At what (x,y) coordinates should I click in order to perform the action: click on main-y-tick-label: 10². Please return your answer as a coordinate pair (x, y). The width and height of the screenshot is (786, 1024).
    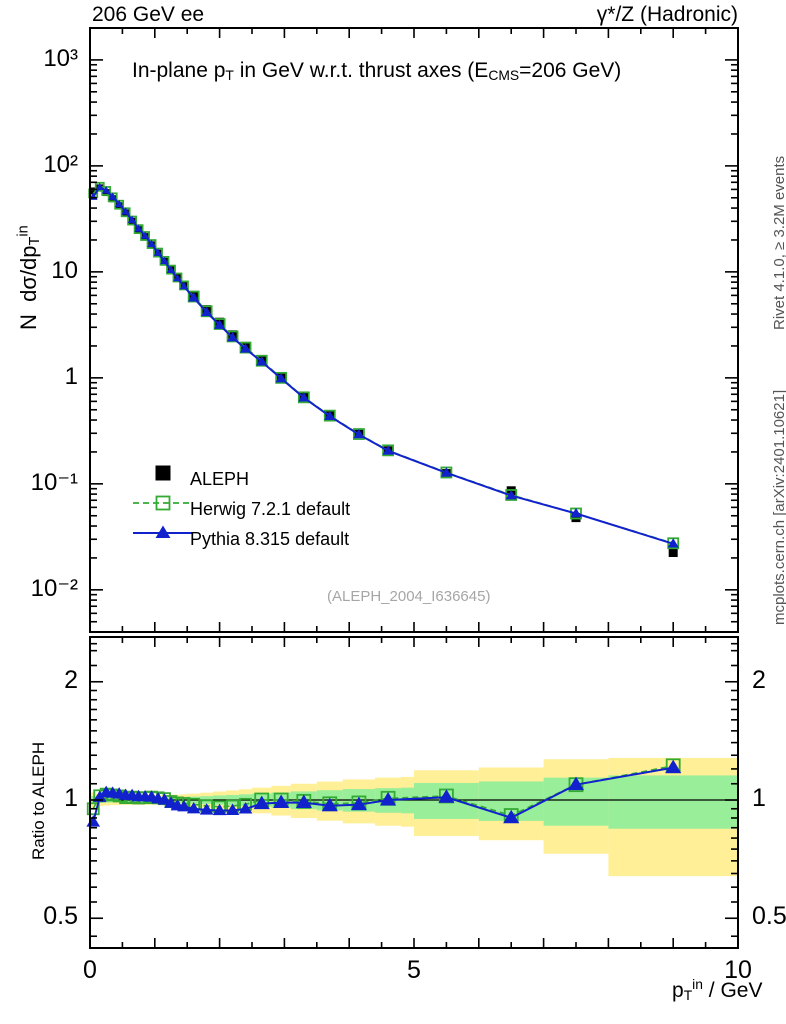
    Looking at the image, I should click on (60, 164).